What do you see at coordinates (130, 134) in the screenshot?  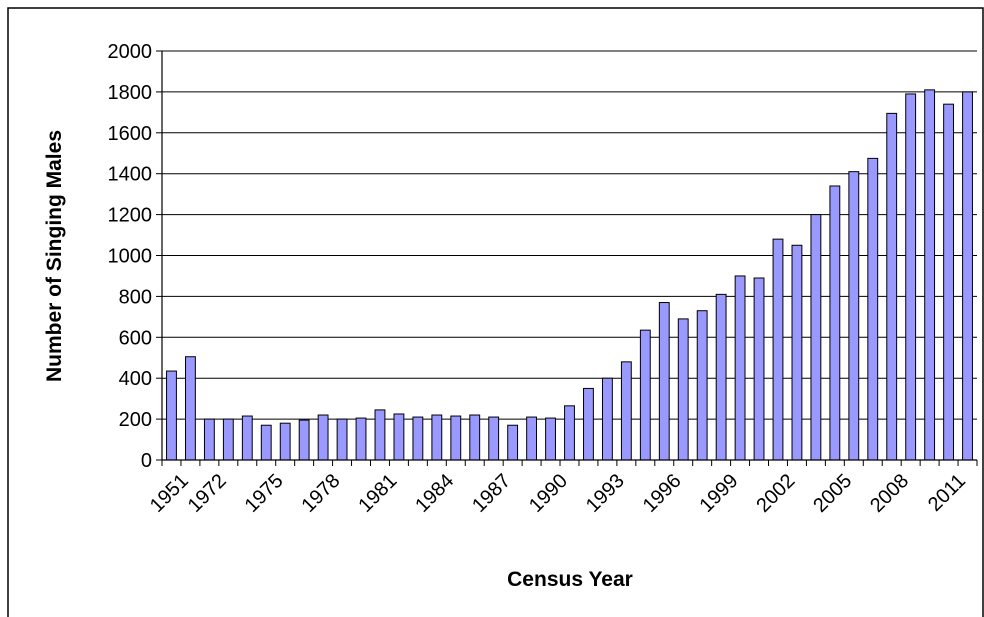 I see `y-tick-label: 1600` at bounding box center [130, 134].